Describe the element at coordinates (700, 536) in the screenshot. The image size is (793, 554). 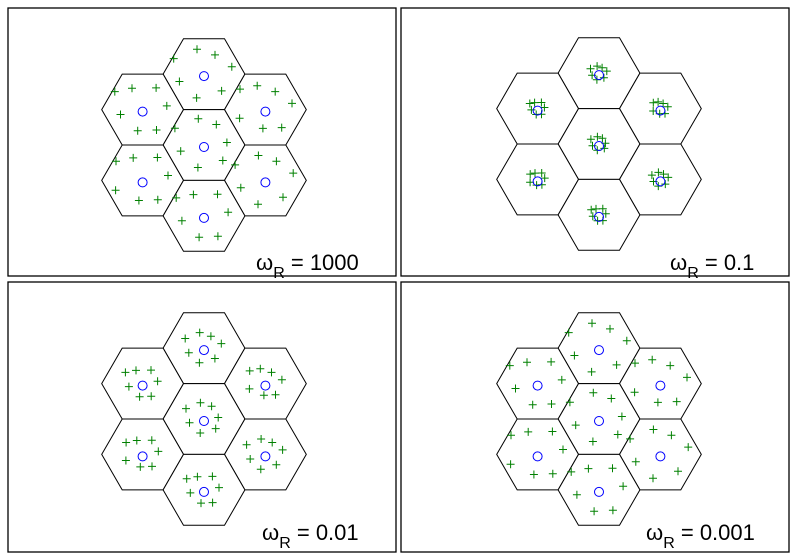
I see `omega-label: ωR = 0.001` at that location.